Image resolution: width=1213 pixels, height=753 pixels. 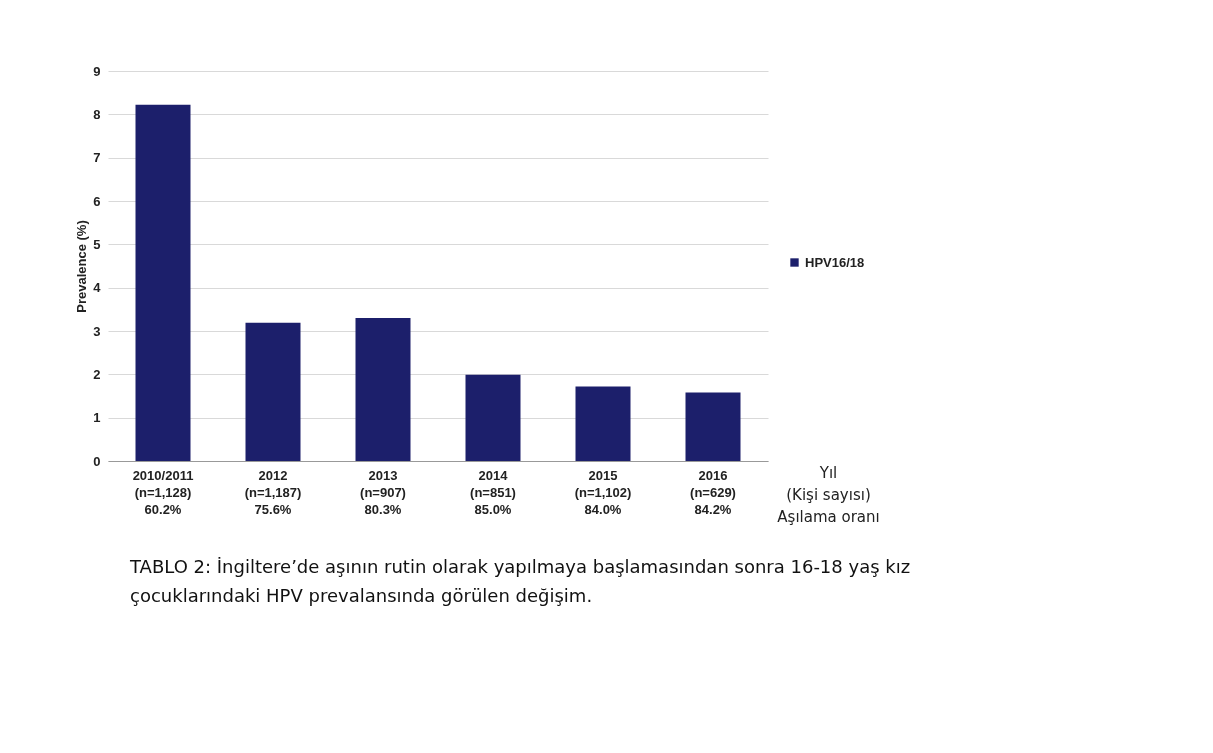 I want to click on y-tick-label: 1, so click(x=97, y=418).